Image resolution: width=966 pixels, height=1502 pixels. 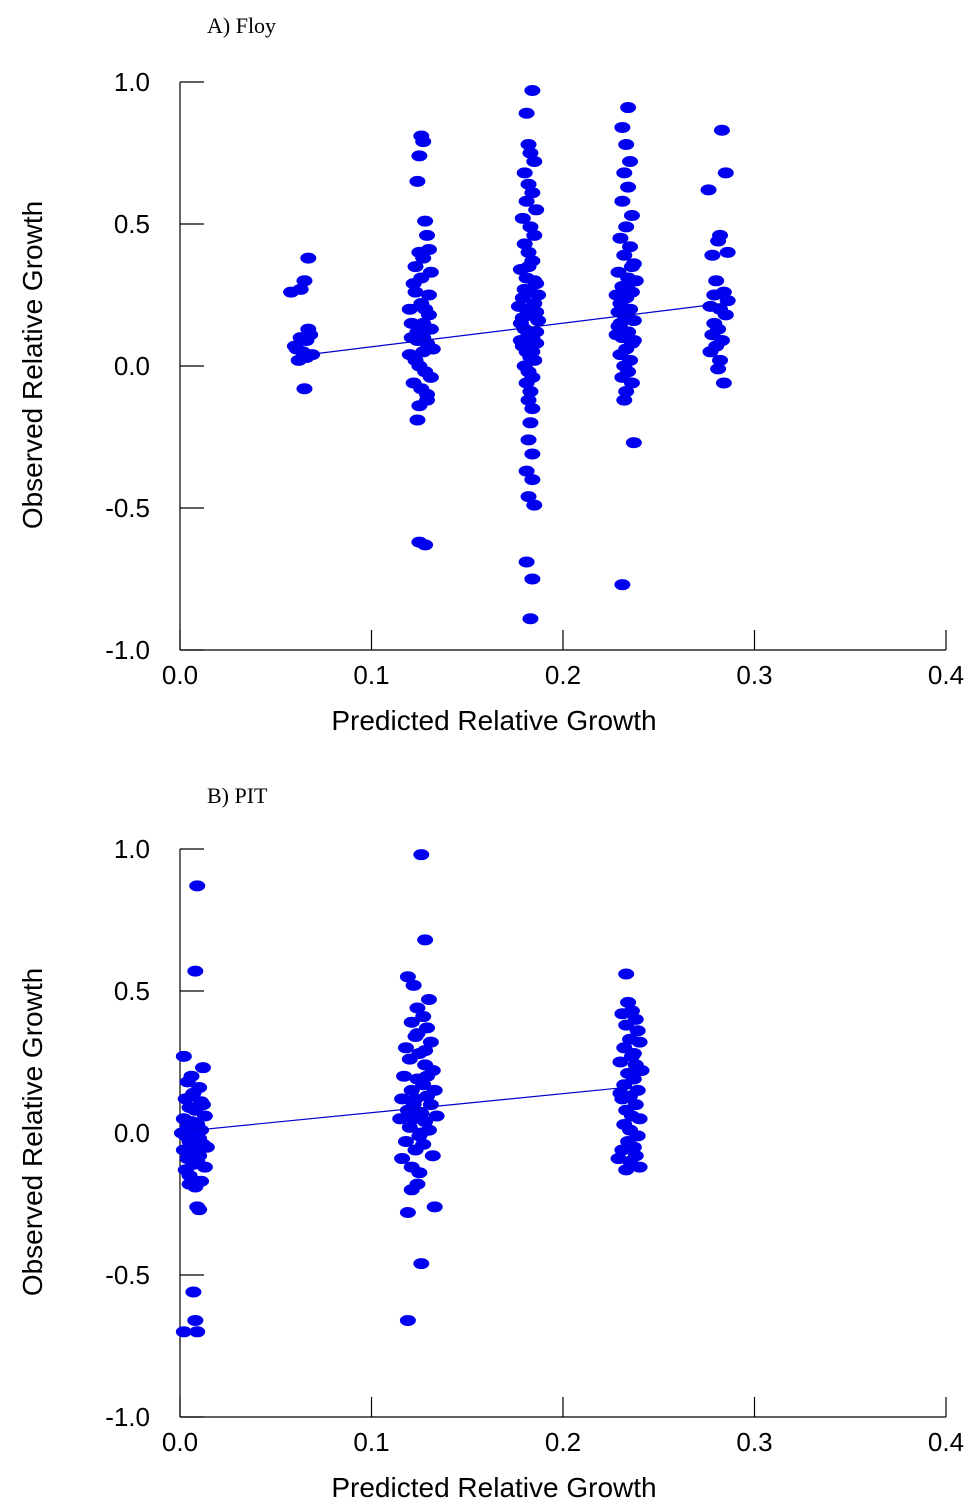 I want to click on x-tick-label: 0.0, so click(x=180, y=675).